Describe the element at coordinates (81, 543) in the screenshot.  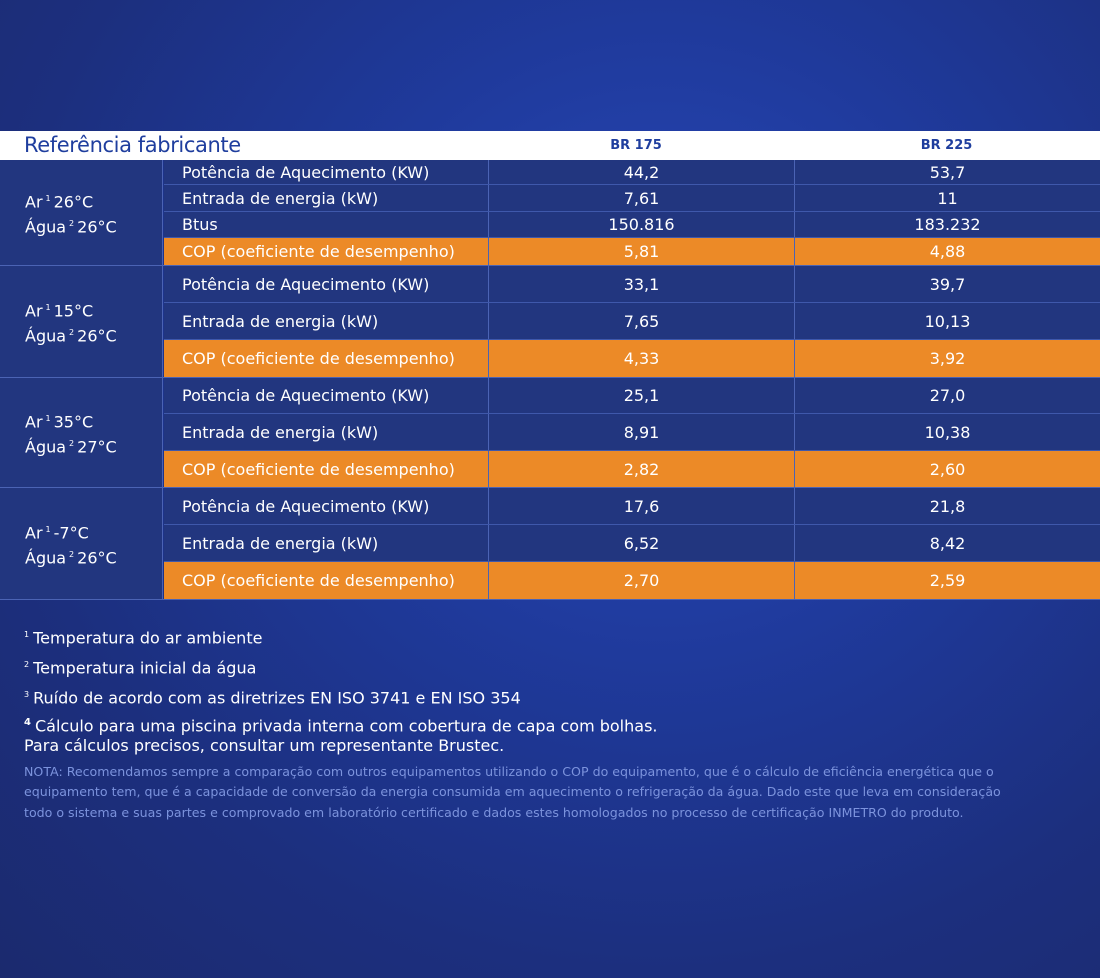
I see `condition-label: Ar 1 -7°C Água 2 26°C` at that location.